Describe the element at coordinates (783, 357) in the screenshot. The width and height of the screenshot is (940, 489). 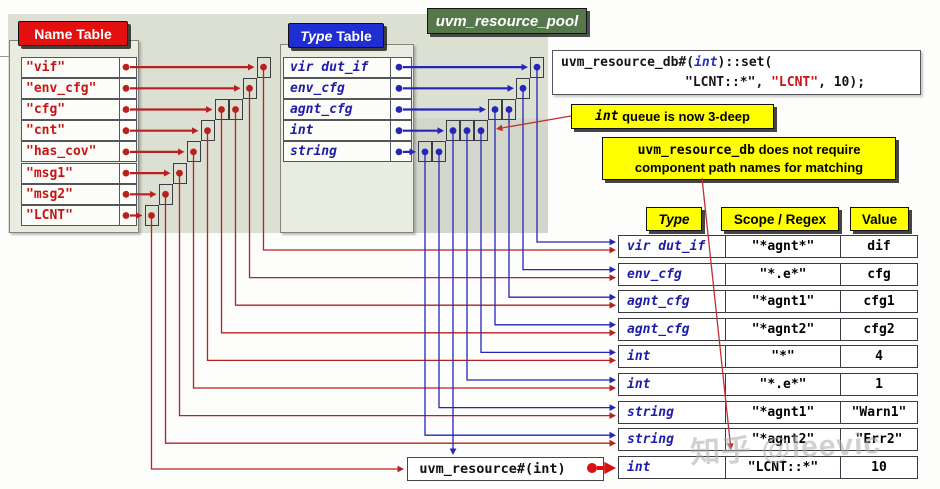
I see `resource-scope-cell: "*"` at that location.